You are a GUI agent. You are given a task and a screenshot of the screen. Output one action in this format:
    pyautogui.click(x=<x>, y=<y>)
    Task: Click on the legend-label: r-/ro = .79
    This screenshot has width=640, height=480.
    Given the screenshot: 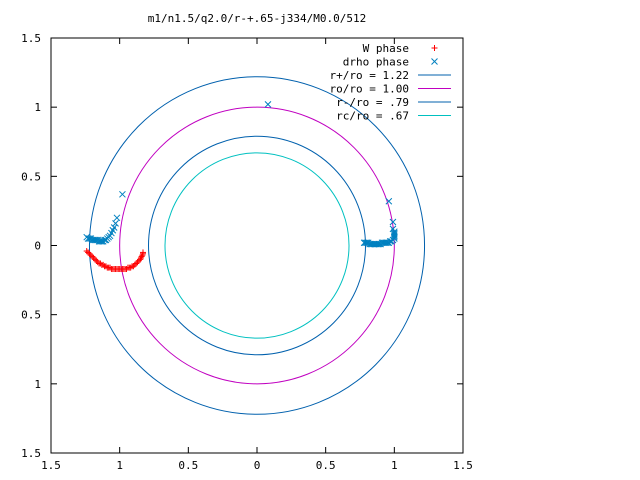 What is the action you would take?
    pyautogui.click(x=372, y=102)
    